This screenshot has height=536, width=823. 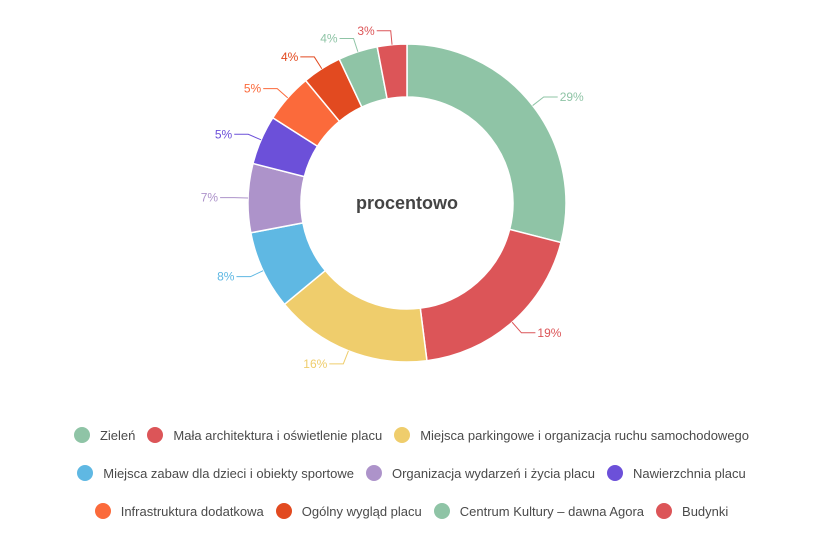 I want to click on slice-data-label: 16%, so click(x=315, y=364).